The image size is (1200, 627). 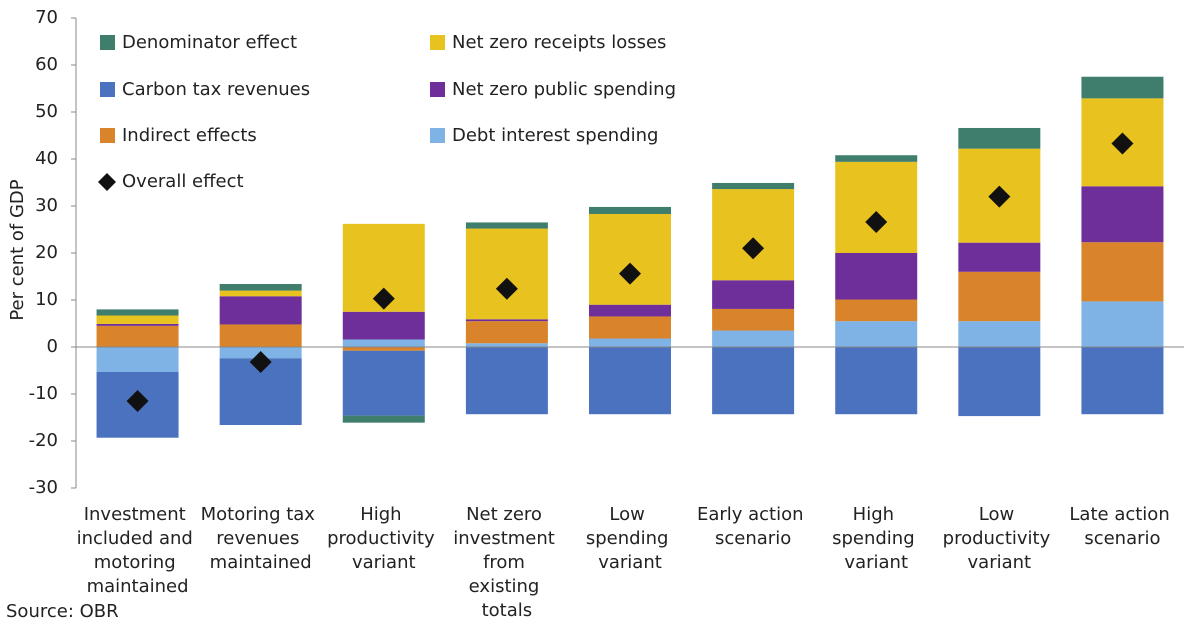 I want to click on y-tick-label: 10, so click(x=46, y=299).